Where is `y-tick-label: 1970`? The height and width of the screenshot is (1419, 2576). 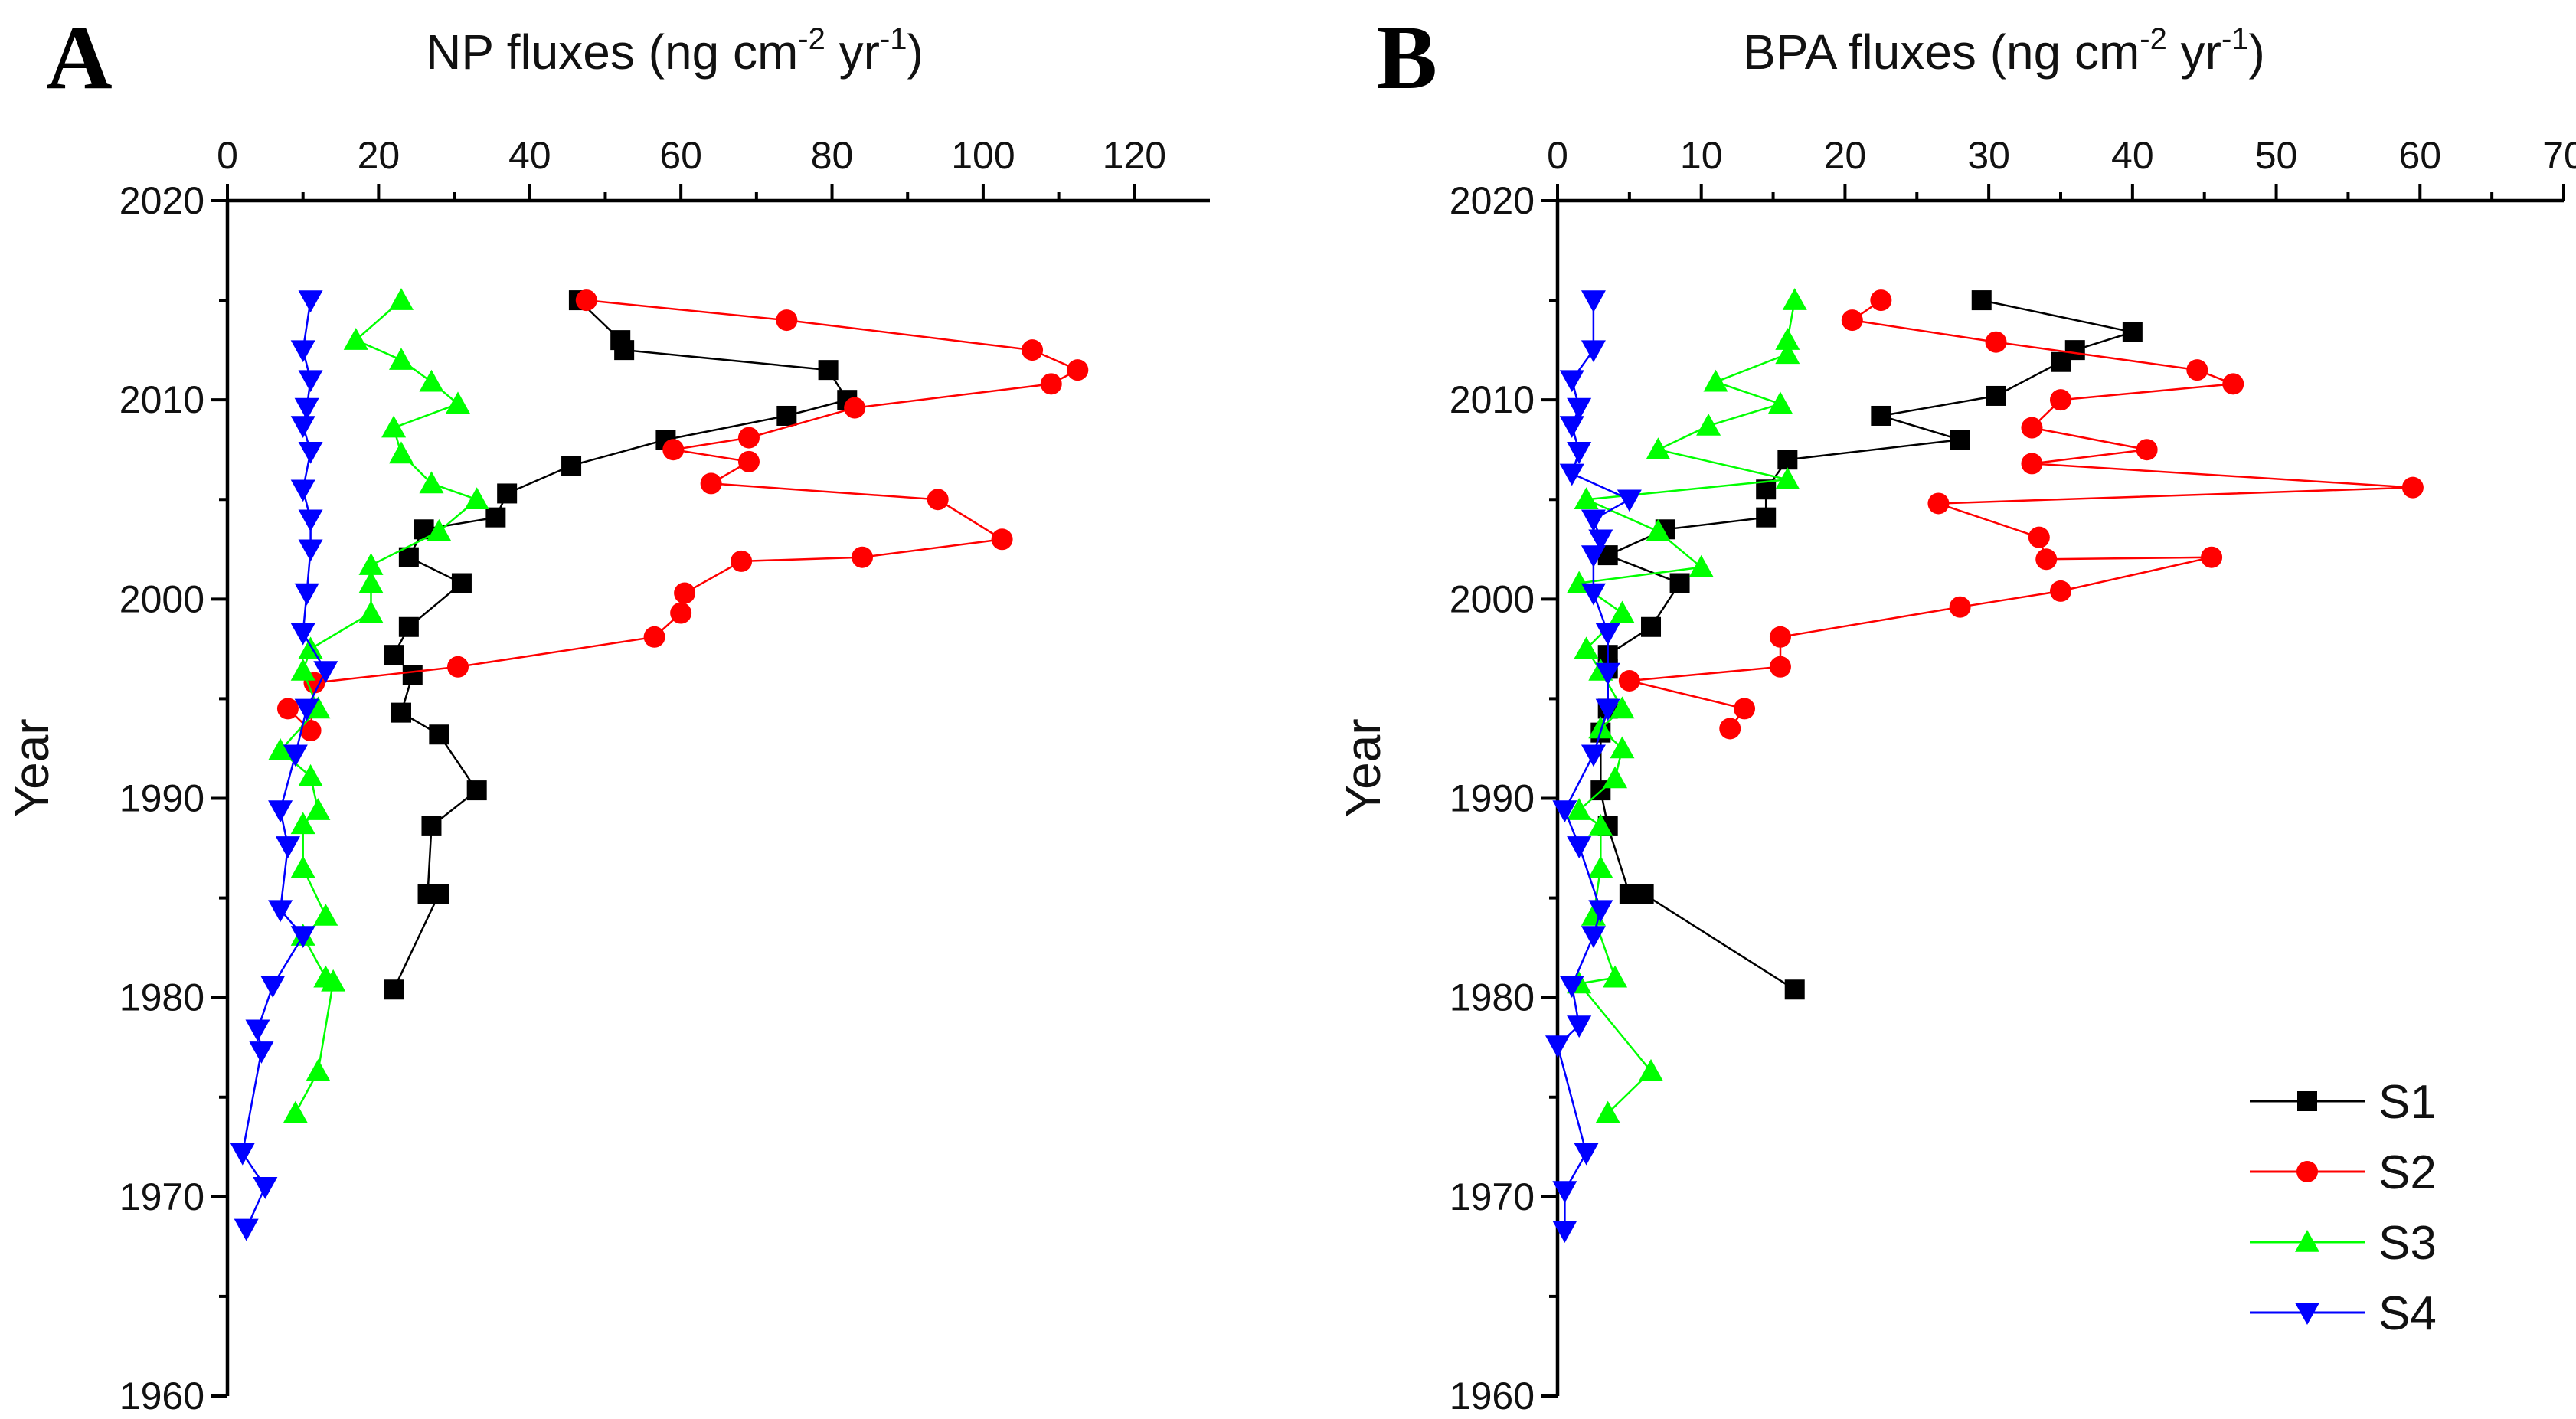
y-tick-label: 1970 is located at coordinates (161, 1197).